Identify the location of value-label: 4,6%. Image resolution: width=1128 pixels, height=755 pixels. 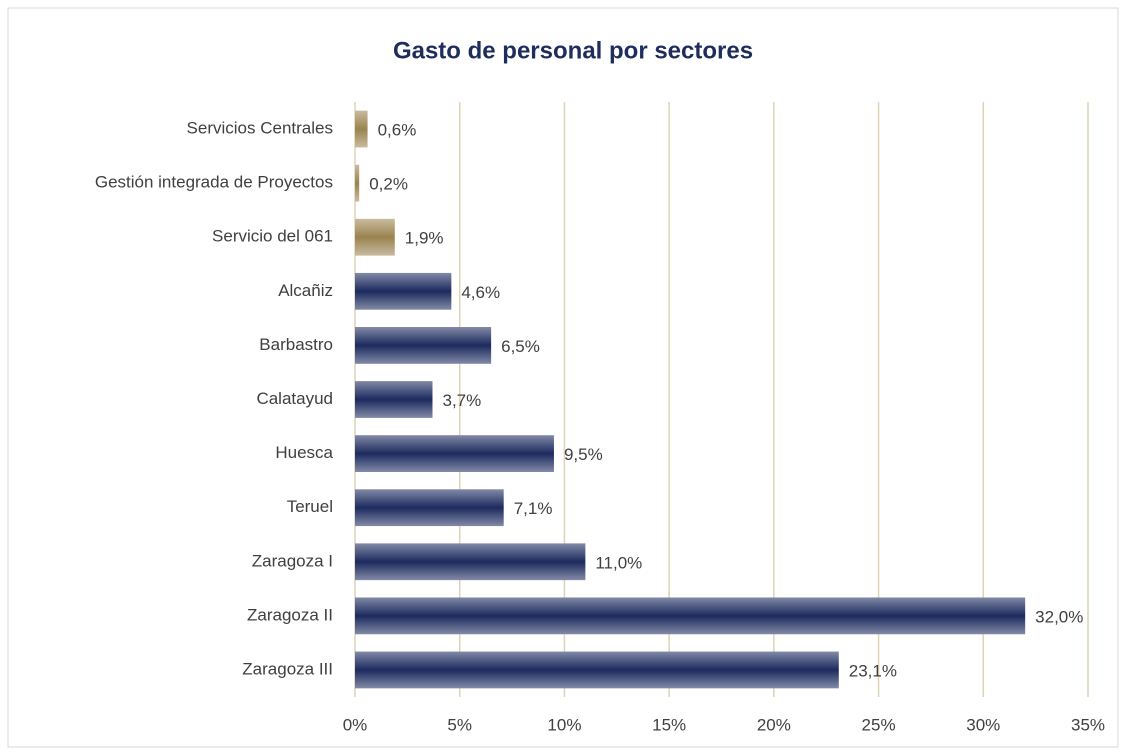
(480, 292).